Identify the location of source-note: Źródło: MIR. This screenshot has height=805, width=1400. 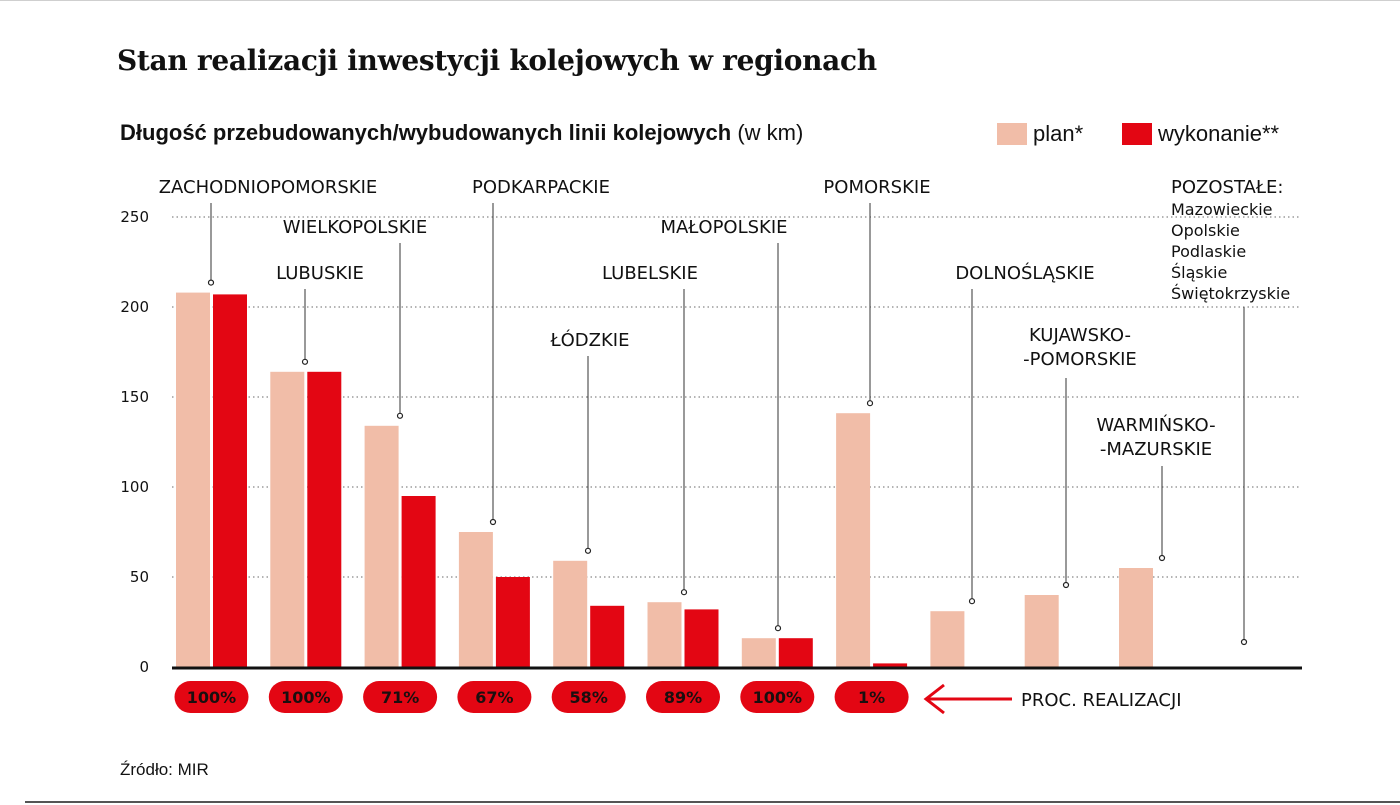
(164, 769).